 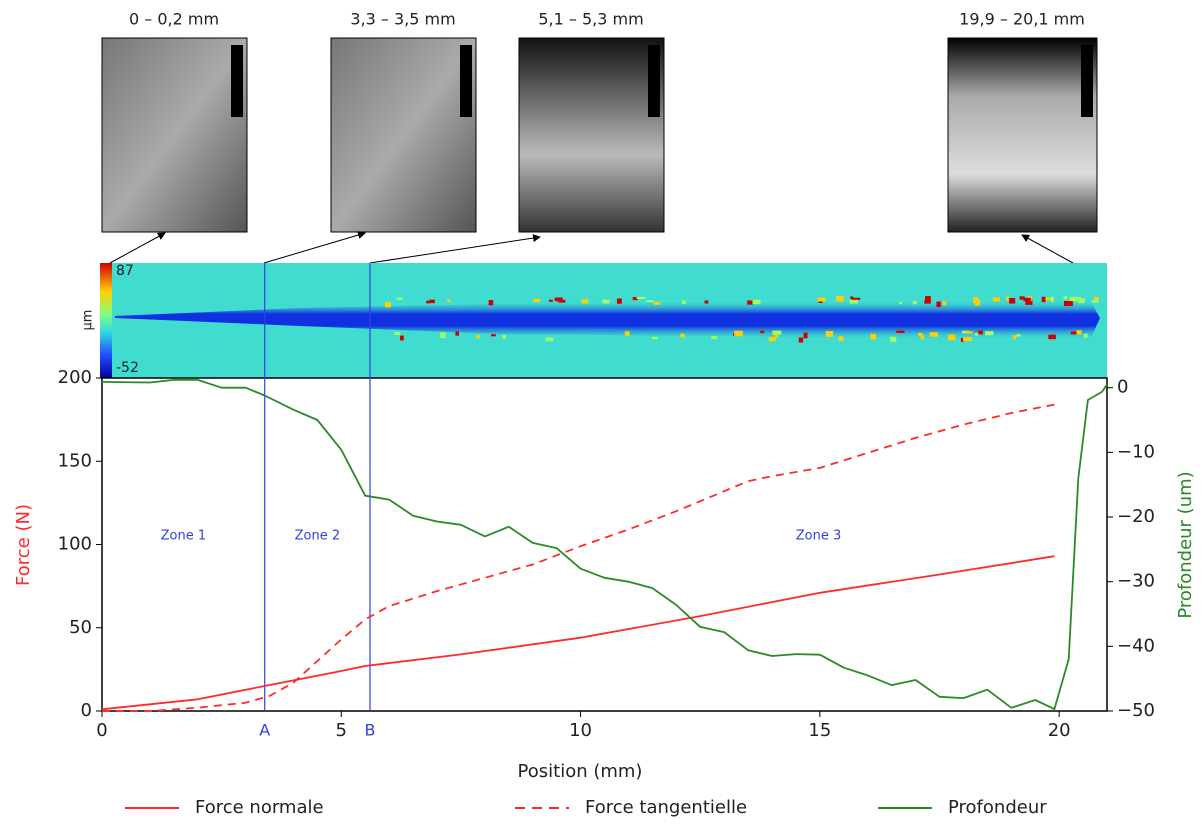 I want to click on x-tick-label: 20, so click(x=1059, y=730).